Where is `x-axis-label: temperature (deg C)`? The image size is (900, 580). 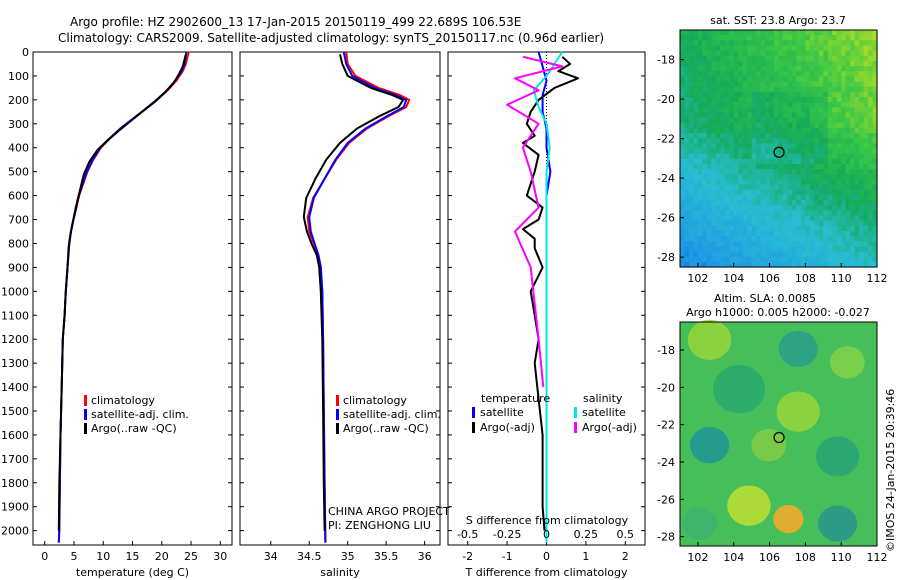
x-axis-label: temperature (deg C) is located at coordinates (132, 572).